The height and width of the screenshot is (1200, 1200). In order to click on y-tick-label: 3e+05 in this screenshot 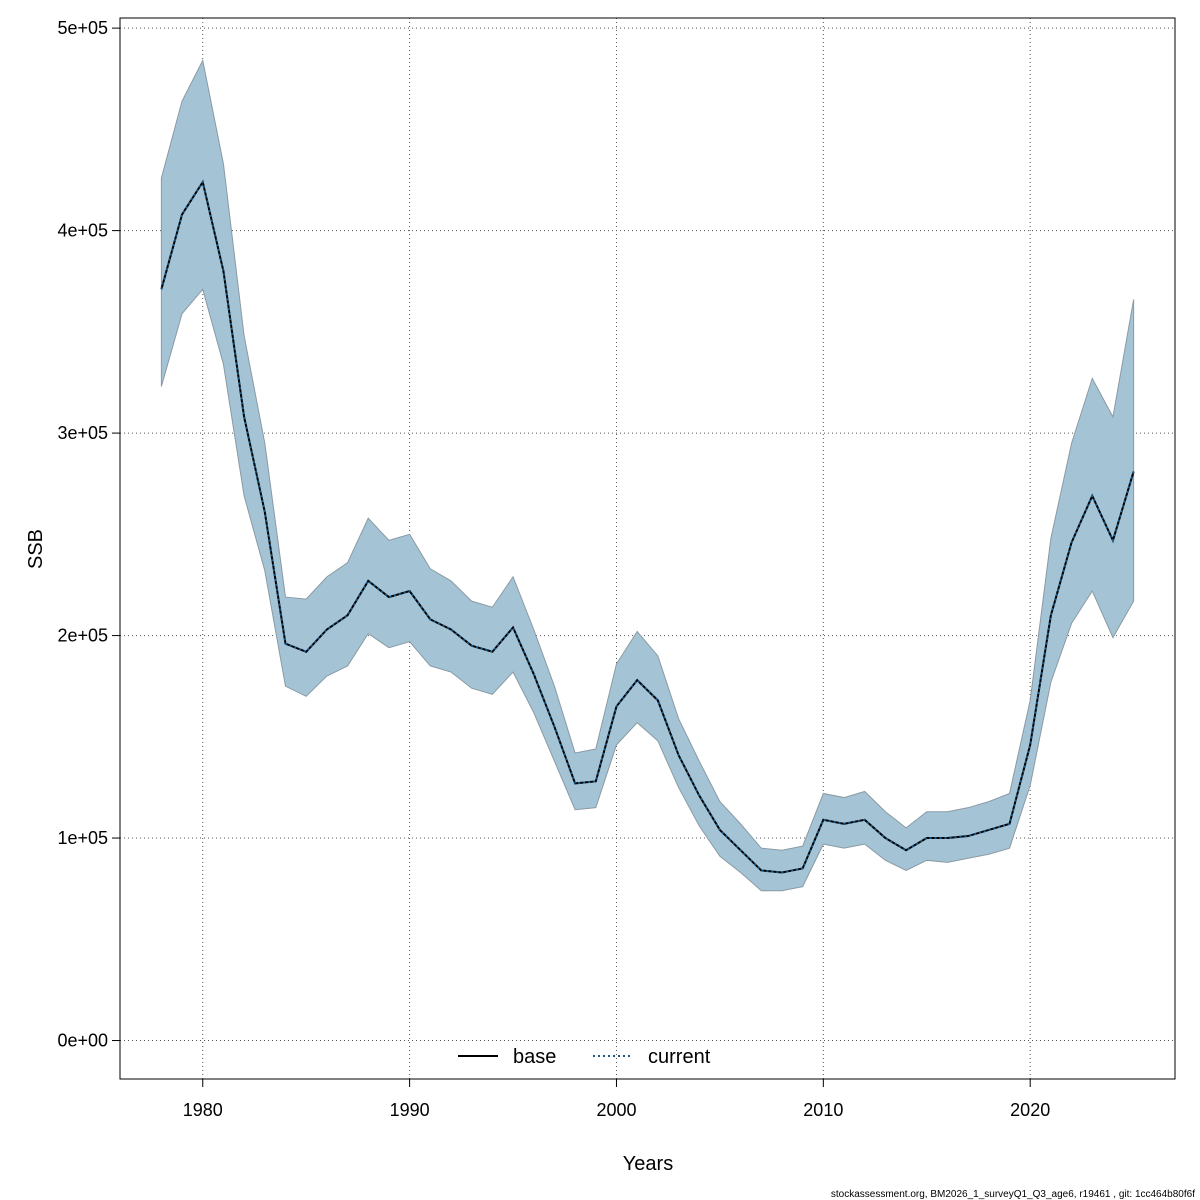, I will do `click(82, 433)`.